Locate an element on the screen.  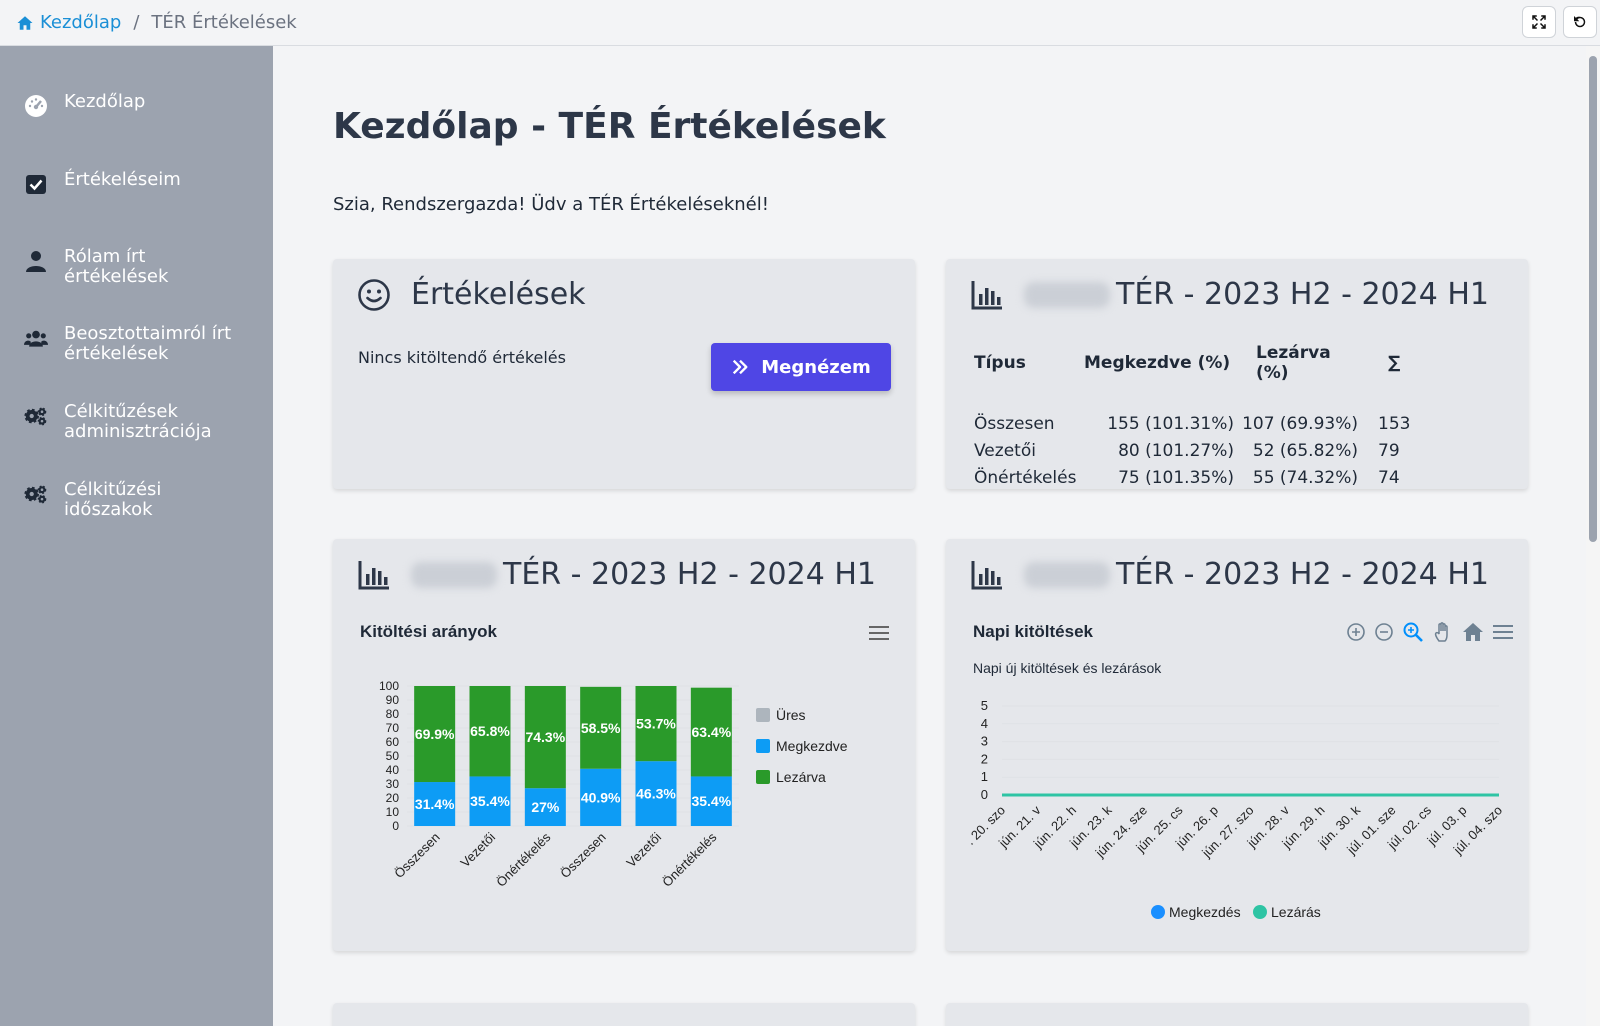
undo-icon is located at coordinates (1580, 22).